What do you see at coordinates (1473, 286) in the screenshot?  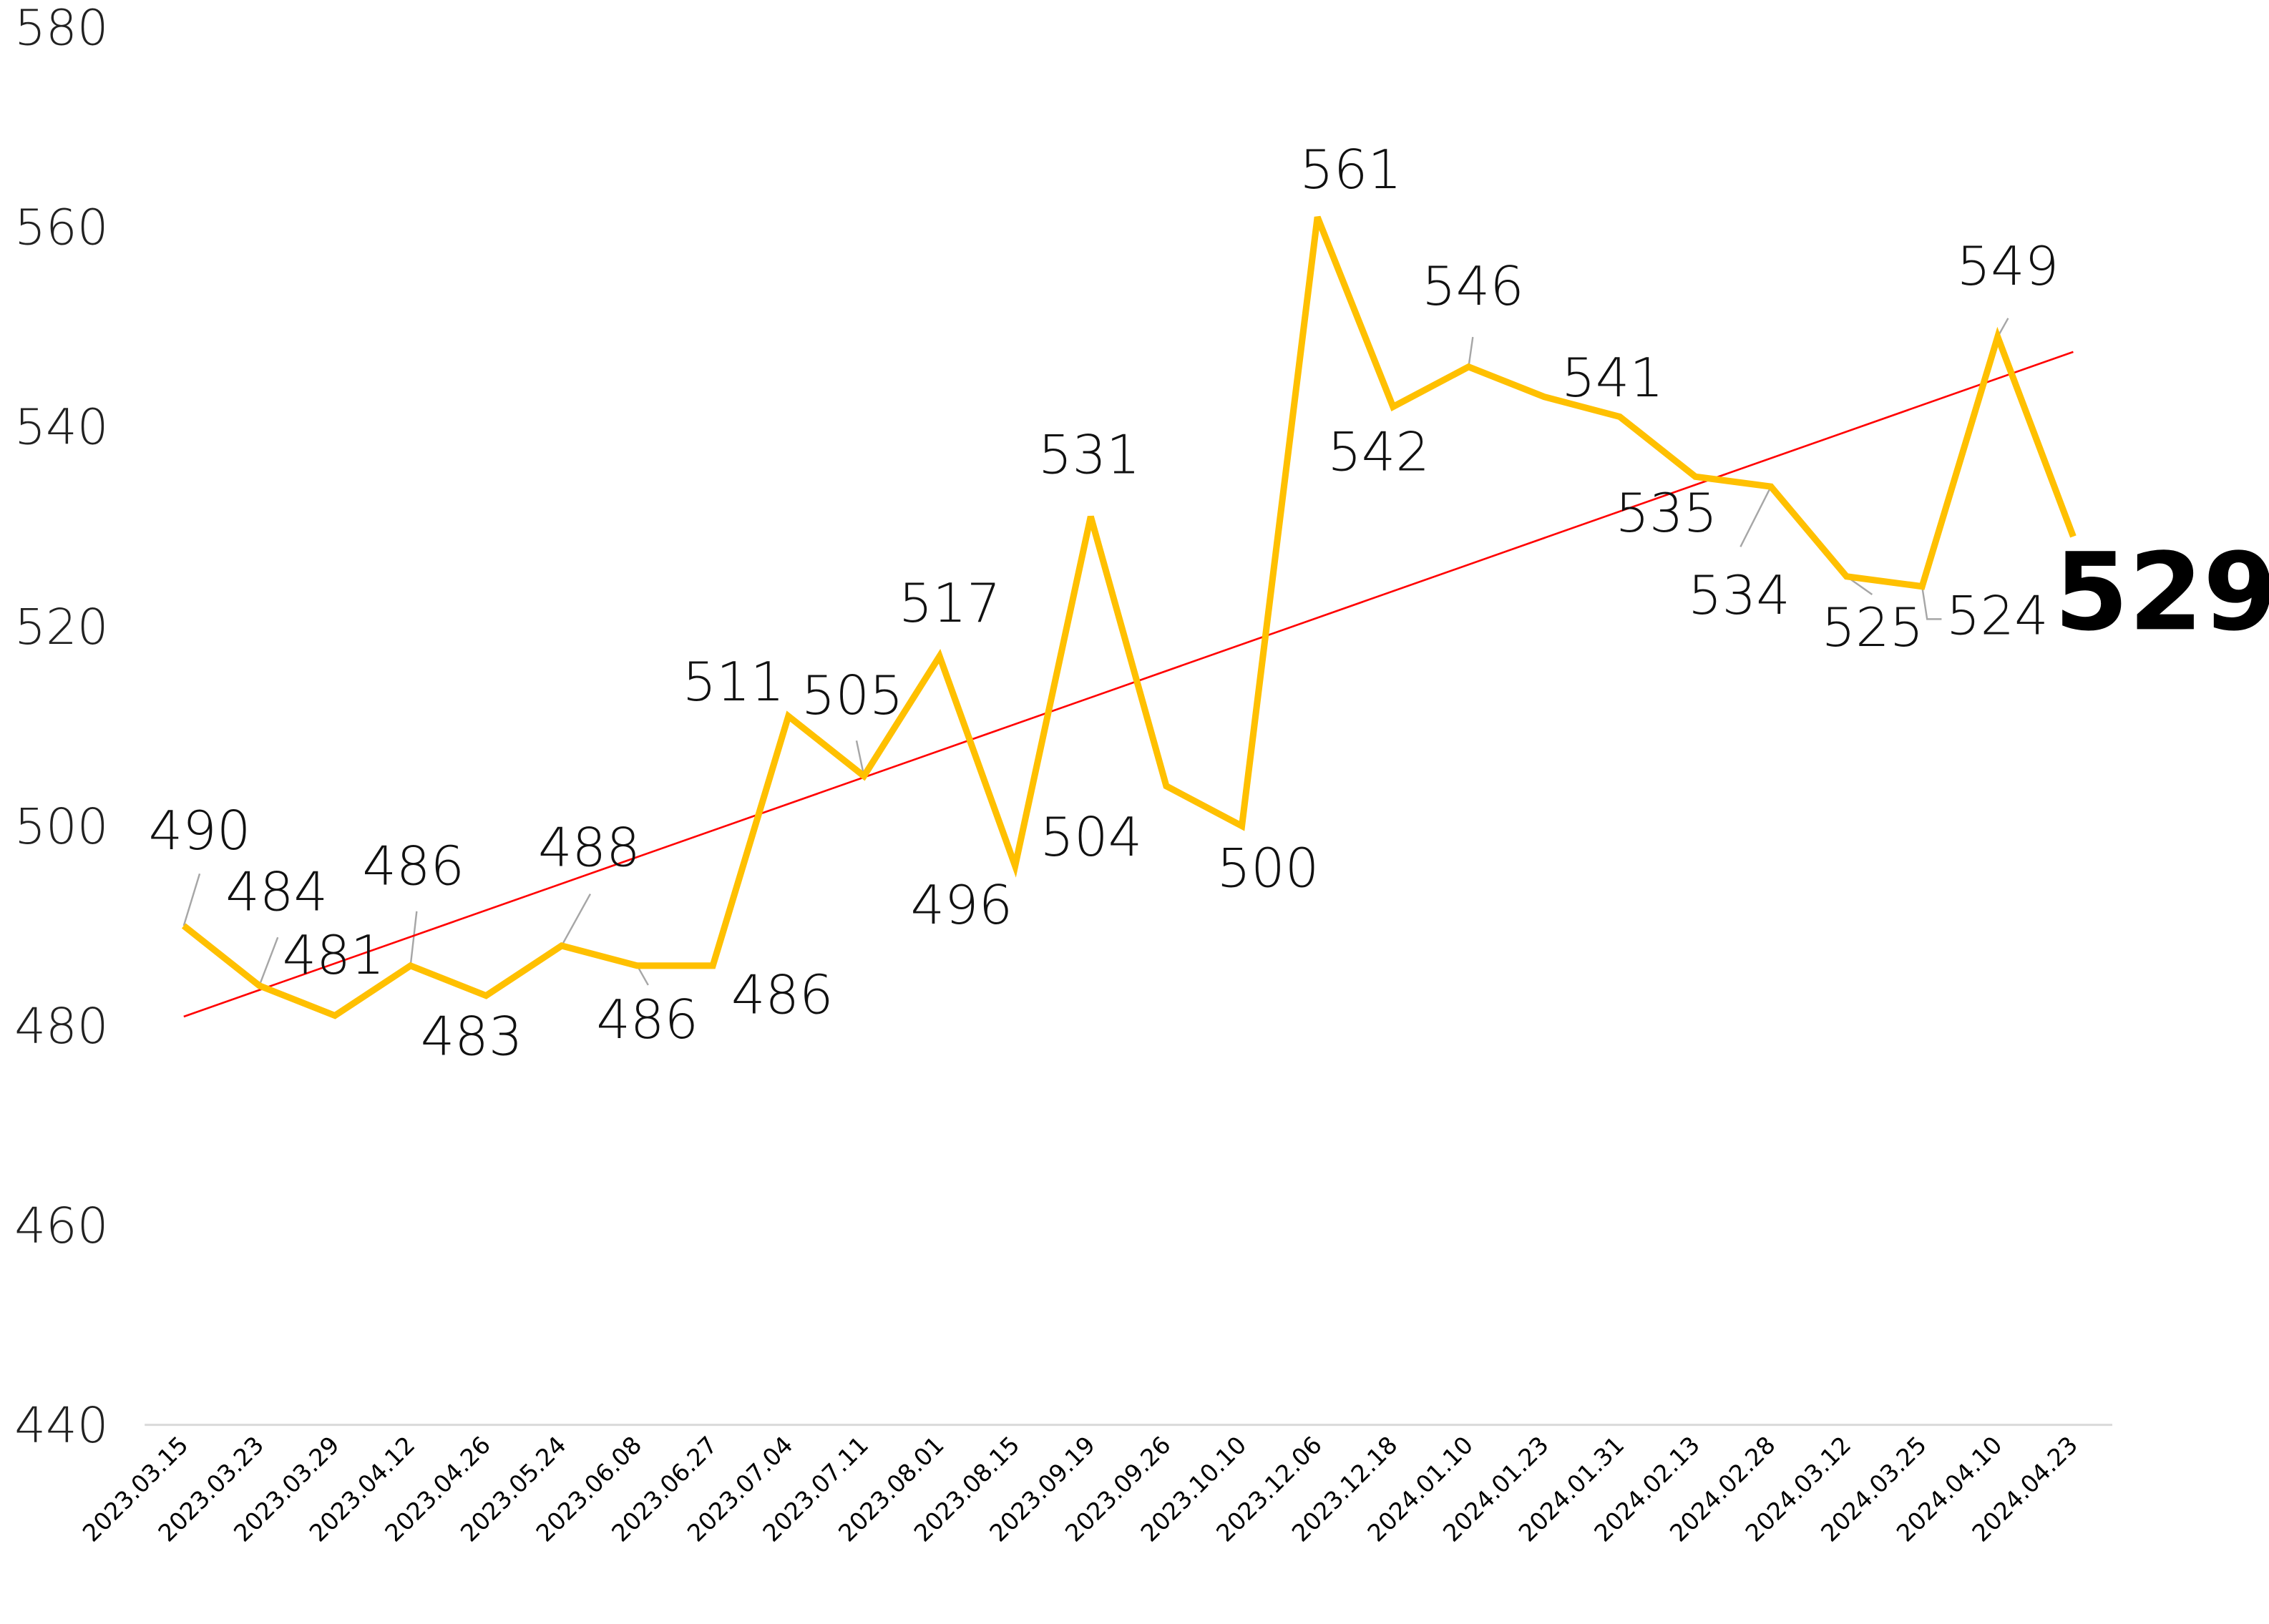 I see `data-label: 546` at bounding box center [1473, 286].